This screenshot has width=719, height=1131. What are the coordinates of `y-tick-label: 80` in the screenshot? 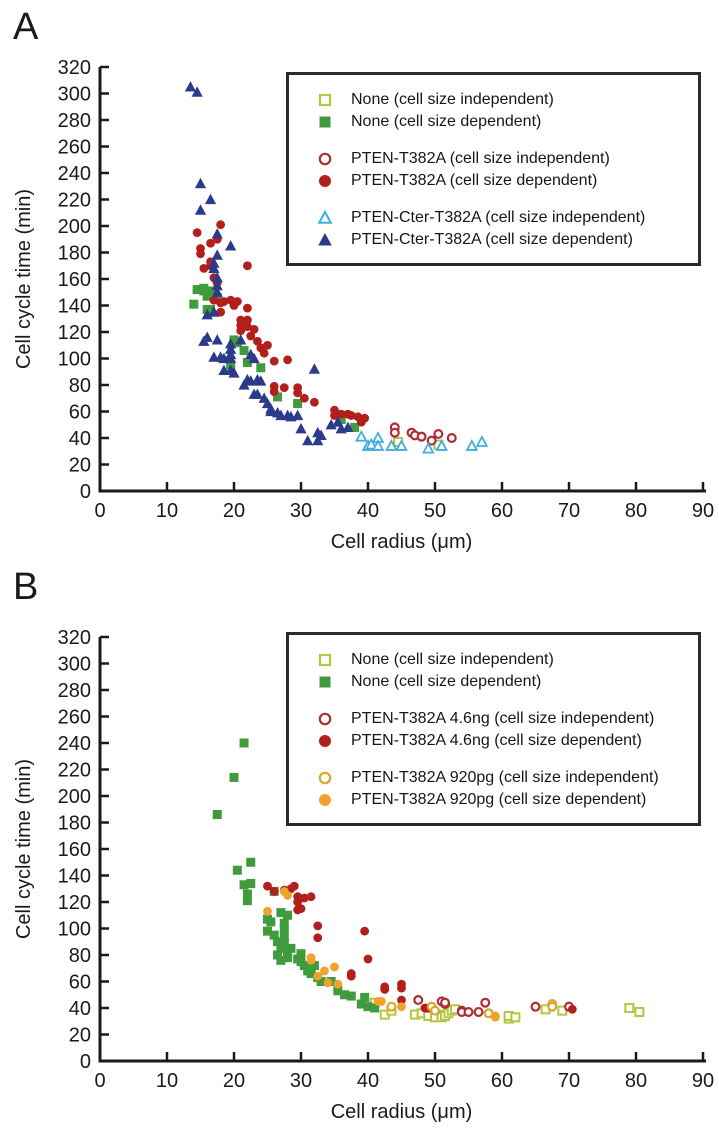 It's located at (80, 386).